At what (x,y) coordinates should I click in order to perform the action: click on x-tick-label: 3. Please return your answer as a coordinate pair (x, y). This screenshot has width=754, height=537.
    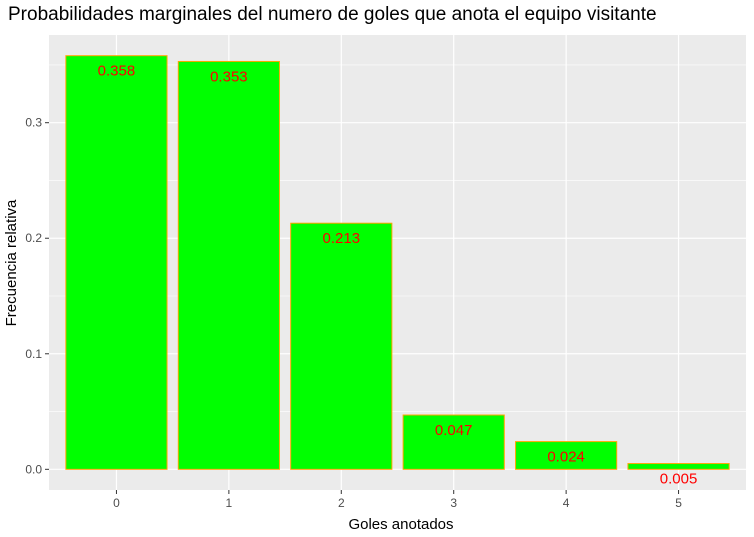
    Looking at the image, I should click on (453, 503).